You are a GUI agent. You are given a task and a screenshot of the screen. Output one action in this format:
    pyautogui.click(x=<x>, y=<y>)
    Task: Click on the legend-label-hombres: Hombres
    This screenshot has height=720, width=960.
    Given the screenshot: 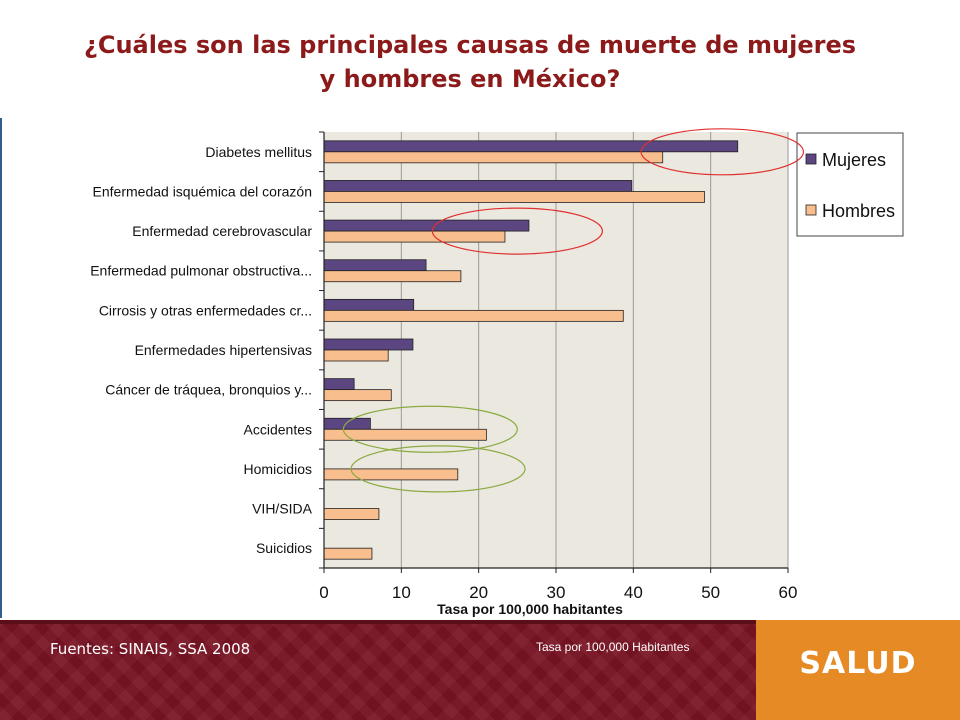 What is the action you would take?
    pyautogui.click(x=858, y=211)
    